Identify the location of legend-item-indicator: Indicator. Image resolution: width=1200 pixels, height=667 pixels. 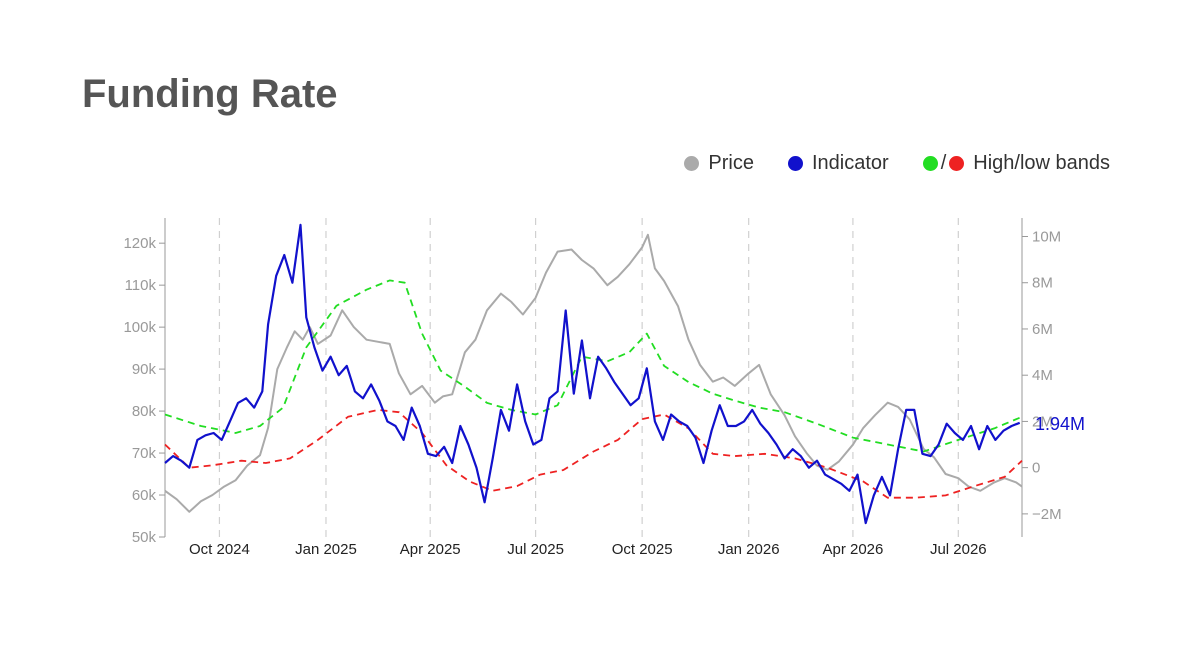
(838, 163).